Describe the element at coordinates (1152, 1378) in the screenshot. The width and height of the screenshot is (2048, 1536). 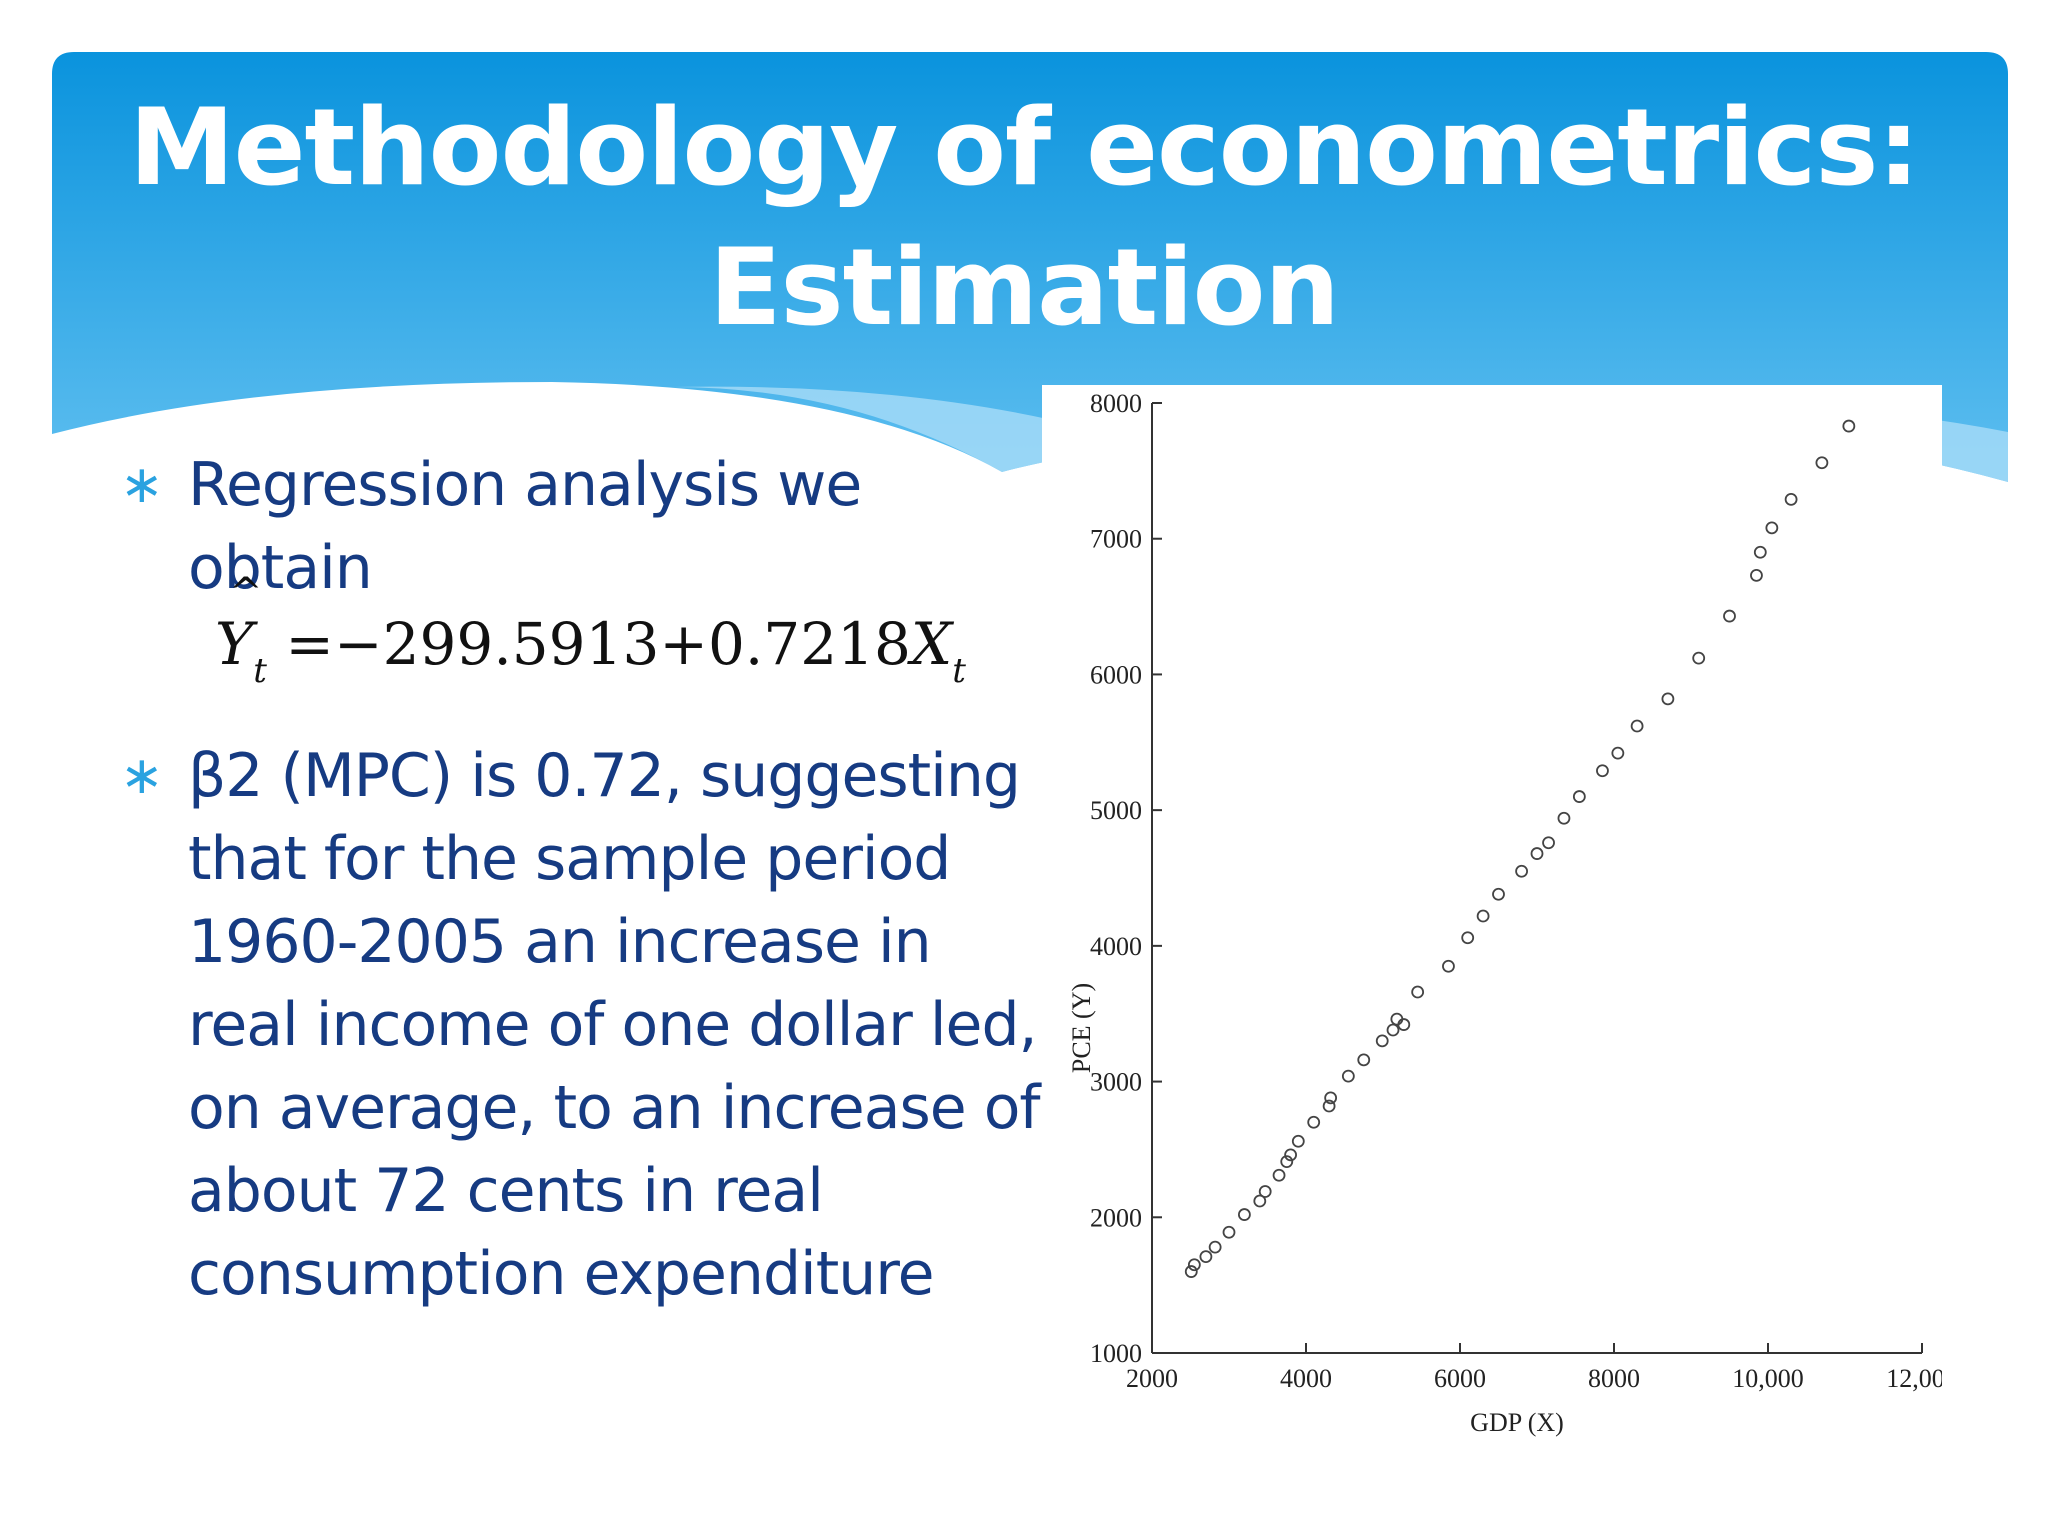
I see `x-tick-label: 2000` at that location.